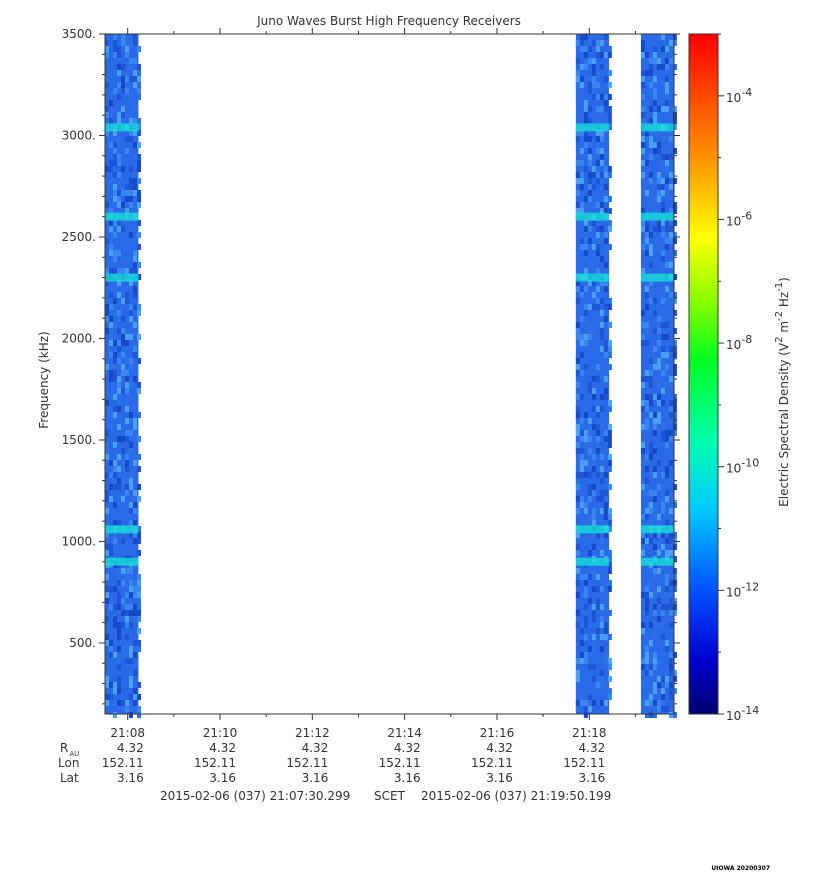  What do you see at coordinates (312, 733) in the screenshot?
I see `x-tick-label: 21:12` at bounding box center [312, 733].